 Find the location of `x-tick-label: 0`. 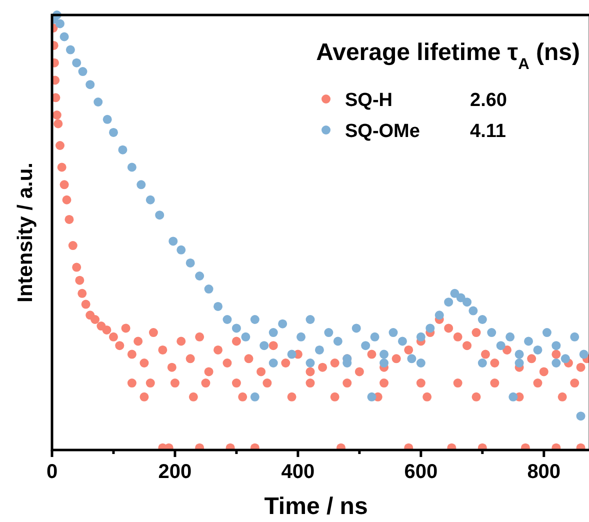

x-tick-label: 0 is located at coordinates (52, 472).